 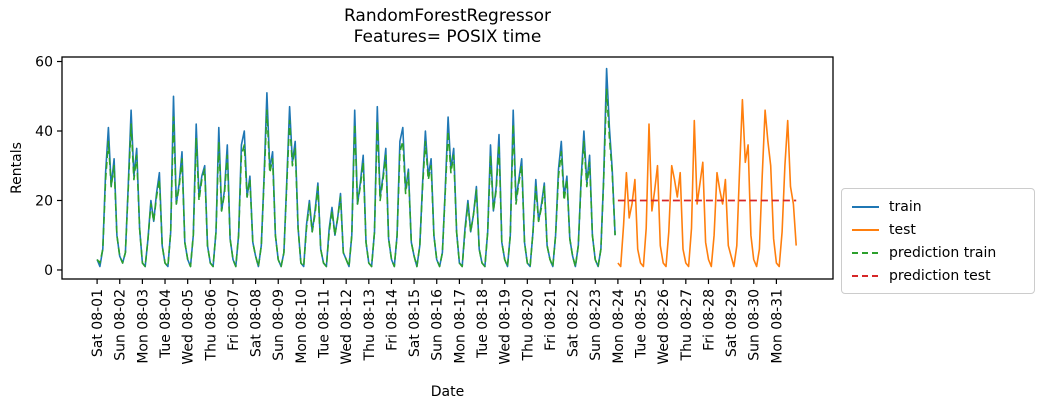 What do you see at coordinates (211, 325) in the screenshot?
I see `x-tick-label: Thu 08-06` at bounding box center [211, 325].